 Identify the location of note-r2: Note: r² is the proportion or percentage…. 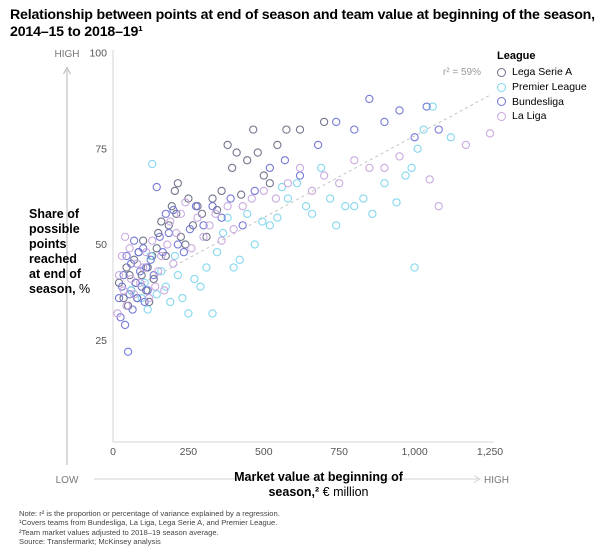
(149, 513).